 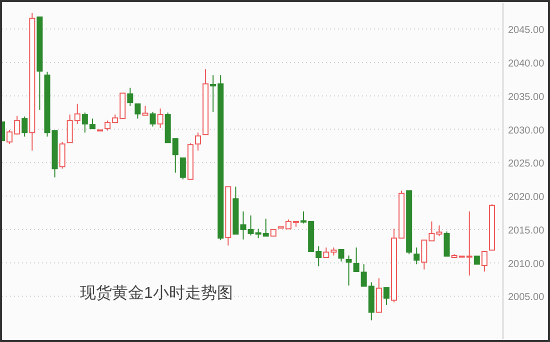 What do you see at coordinates (526, 30) in the screenshot?
I see `y-tick-label: 2045.00` at bounding box center [526, 30].